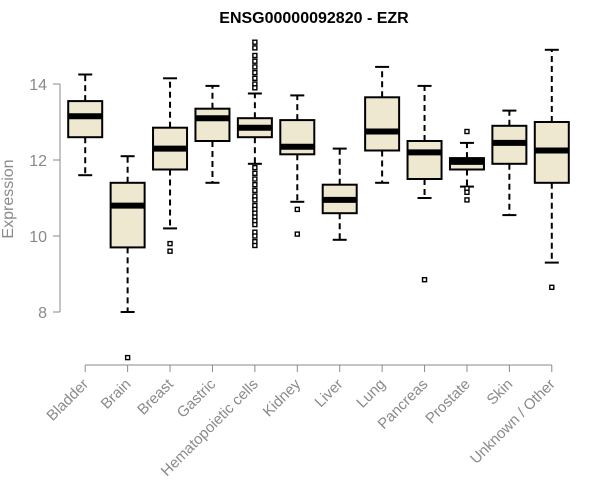 The height and width of the screenshot is (500, 600). What do you see at coordinates (85, 125) in the screenshot?
I see `box-bladder` at bounding box center [85, 125].